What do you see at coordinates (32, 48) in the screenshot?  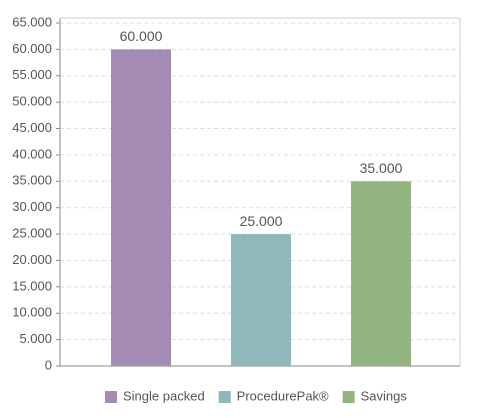 I see `y-tick-label: 60.000` at bounding box center [32, 48].